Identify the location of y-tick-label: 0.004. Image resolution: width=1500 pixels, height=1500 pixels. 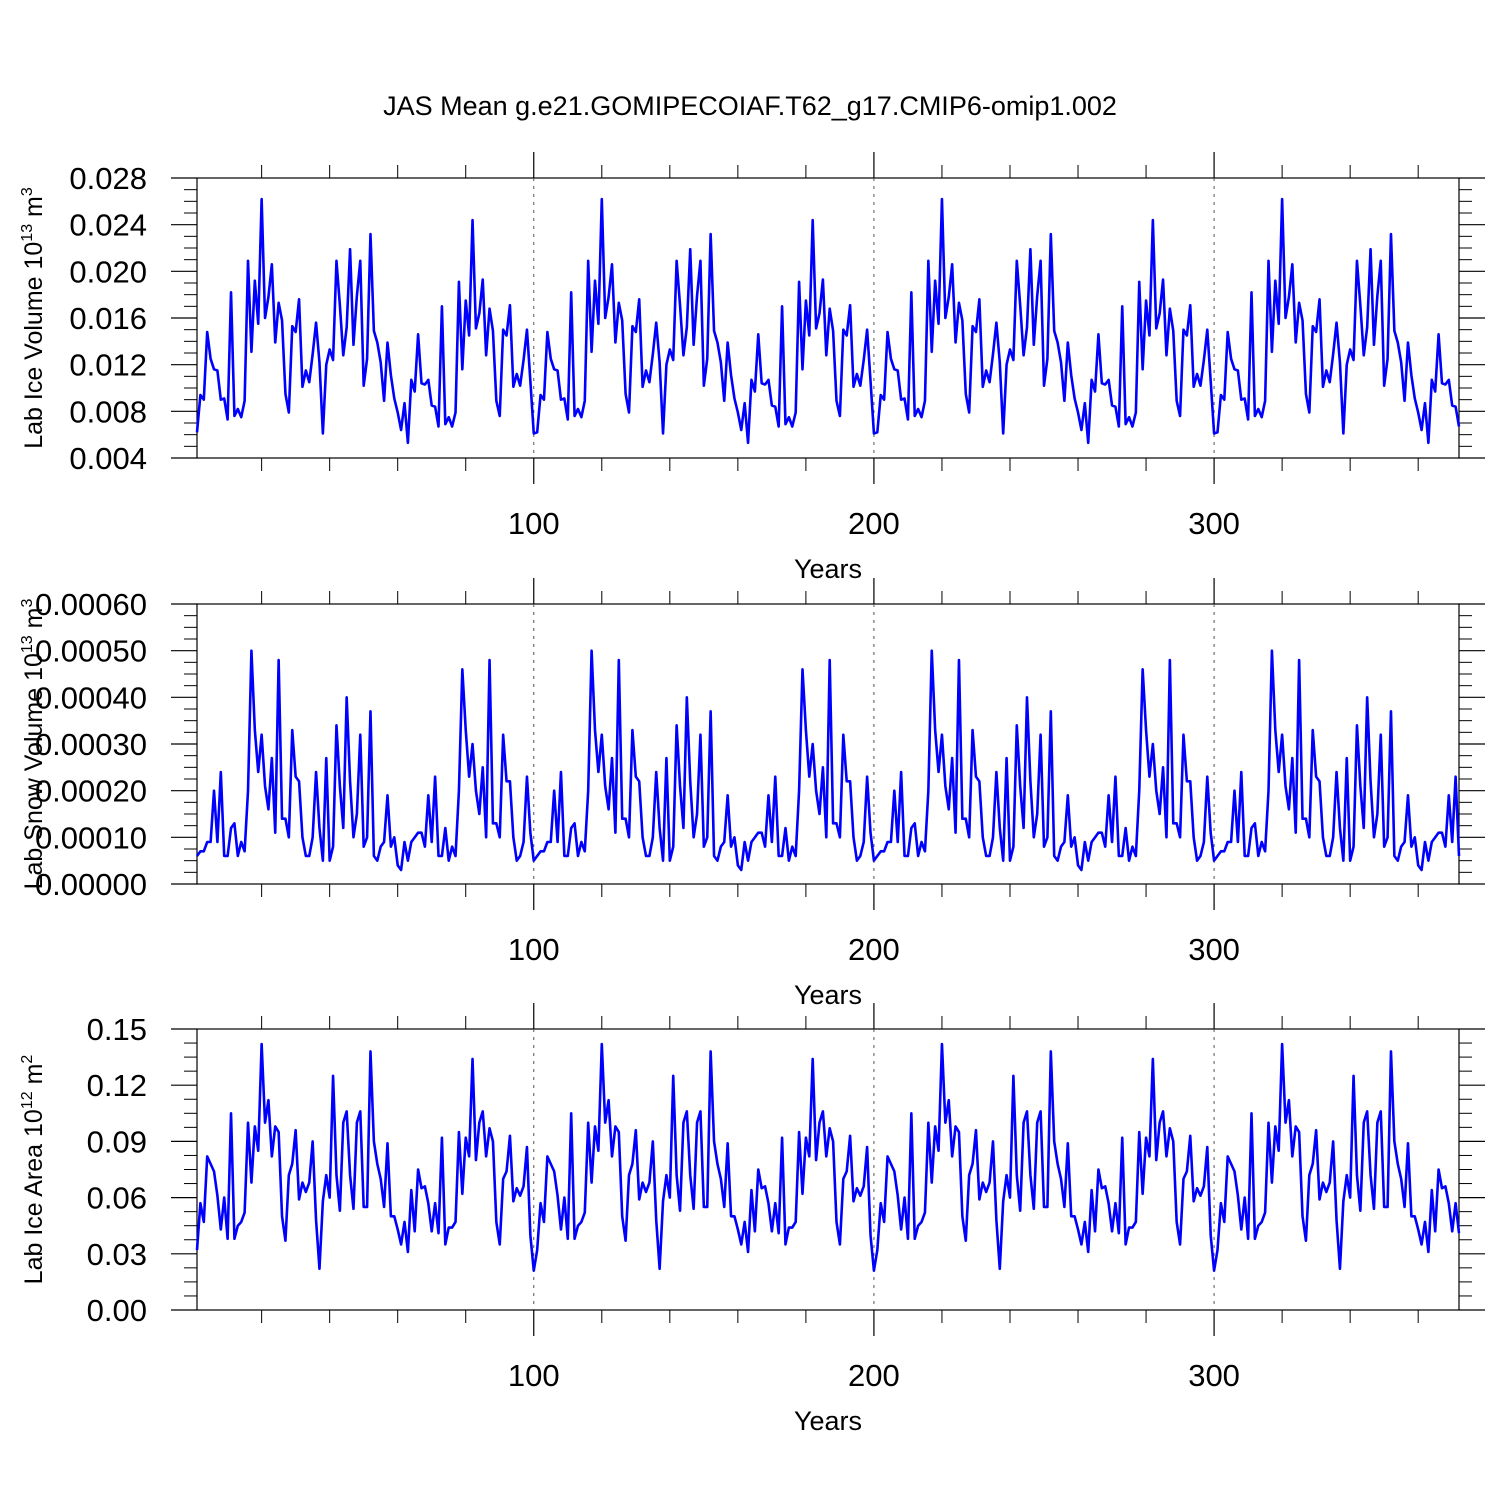
(108, 458).